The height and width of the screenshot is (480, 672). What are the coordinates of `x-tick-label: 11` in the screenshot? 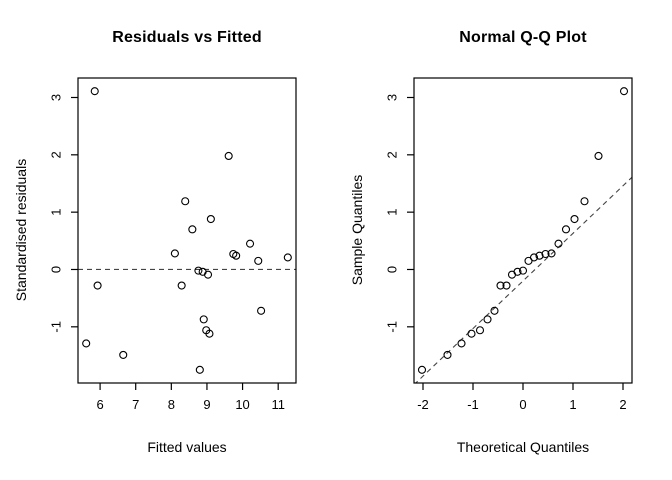 It's located at (278, 404).